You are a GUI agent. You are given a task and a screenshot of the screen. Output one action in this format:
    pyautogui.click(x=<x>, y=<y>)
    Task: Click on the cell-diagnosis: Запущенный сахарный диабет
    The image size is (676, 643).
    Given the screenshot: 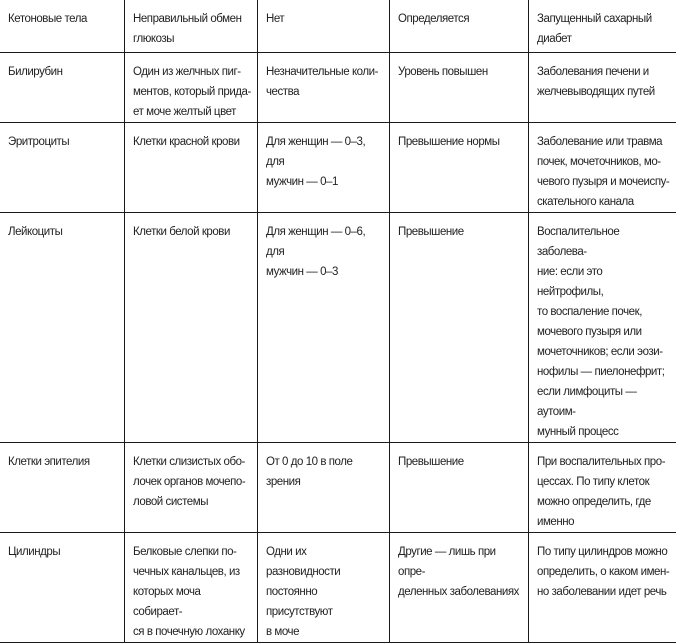 What is the action you would take?
    pyautogui.click(x=602, y=26)
    